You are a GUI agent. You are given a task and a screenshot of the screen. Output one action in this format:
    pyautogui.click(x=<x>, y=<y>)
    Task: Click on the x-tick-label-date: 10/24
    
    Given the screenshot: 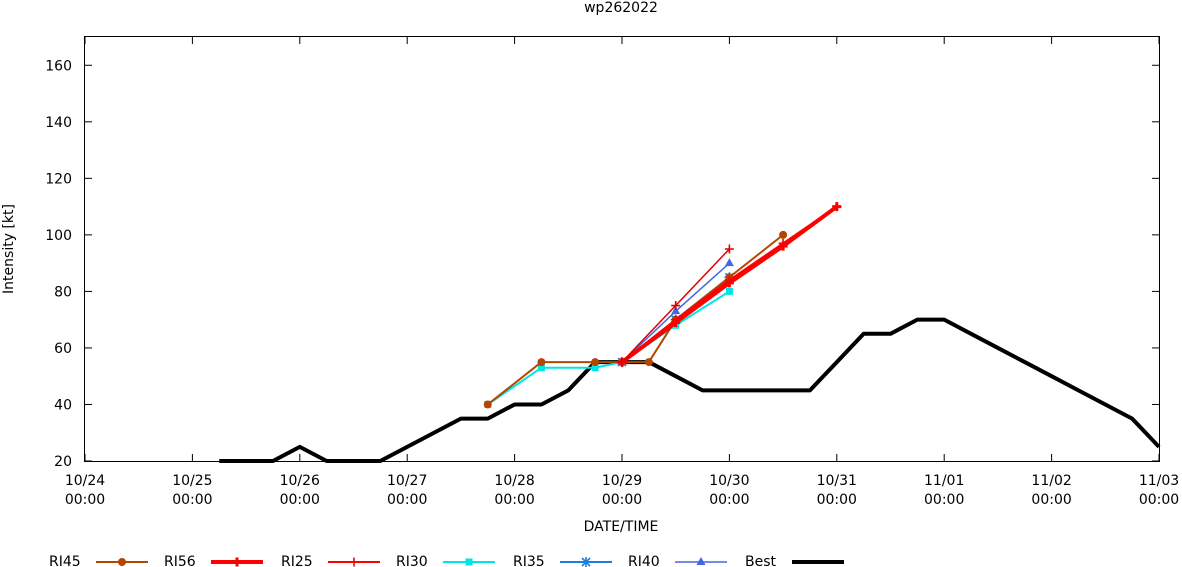 What is the action you would take?
    pyautogui.click(x=85, y=481)
    